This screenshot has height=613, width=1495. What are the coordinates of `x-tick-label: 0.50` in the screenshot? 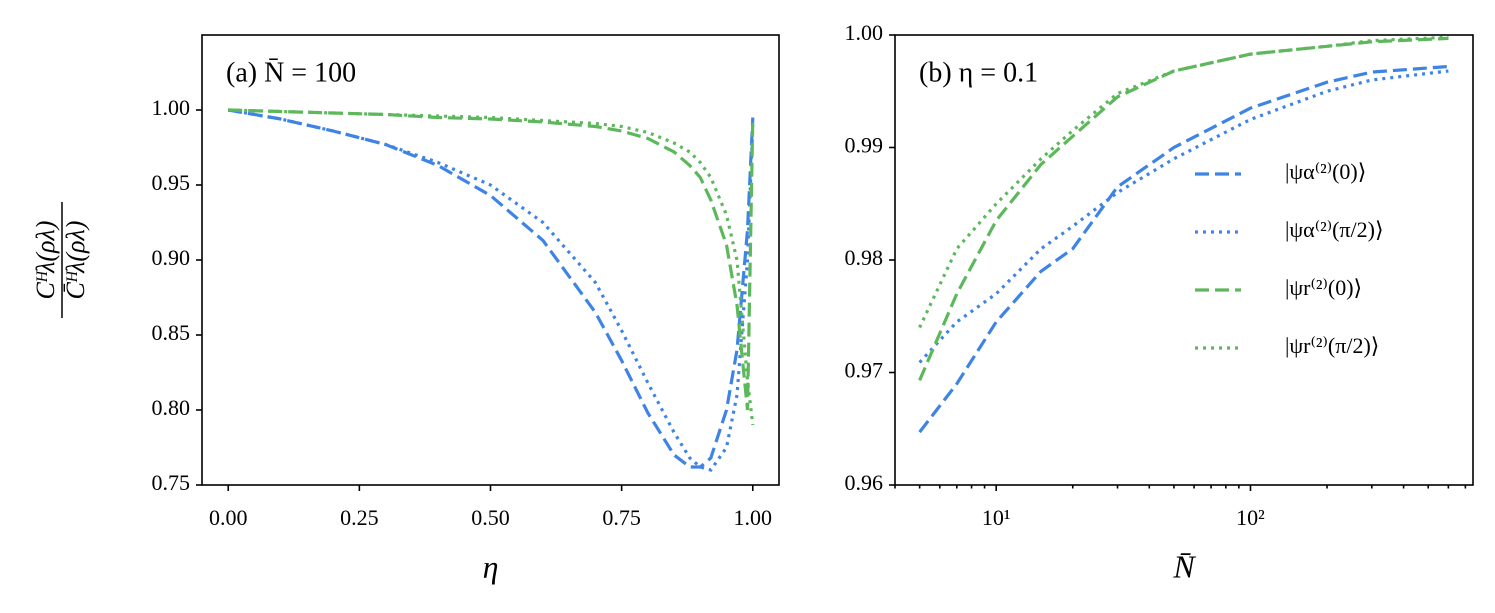 It's located at (490, 517).